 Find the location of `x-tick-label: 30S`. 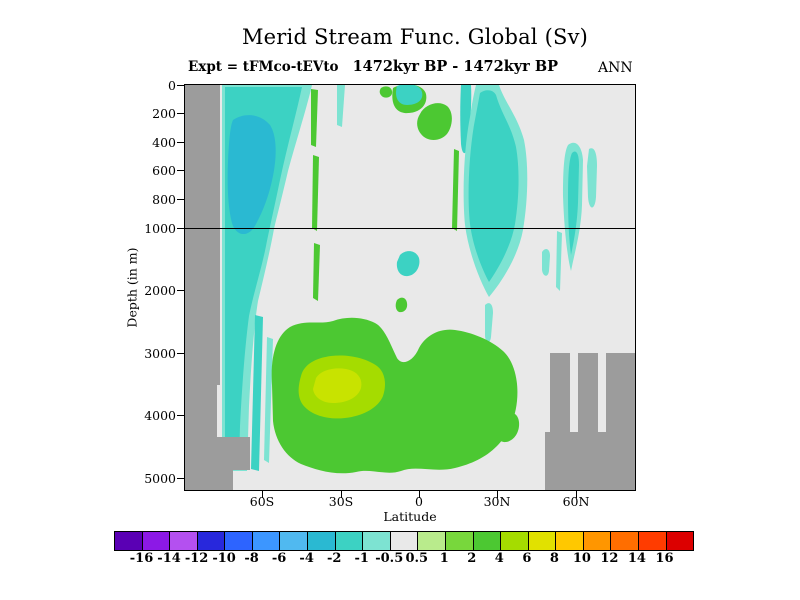

x-tick-label: 30S is located at coordinates (341, 501).